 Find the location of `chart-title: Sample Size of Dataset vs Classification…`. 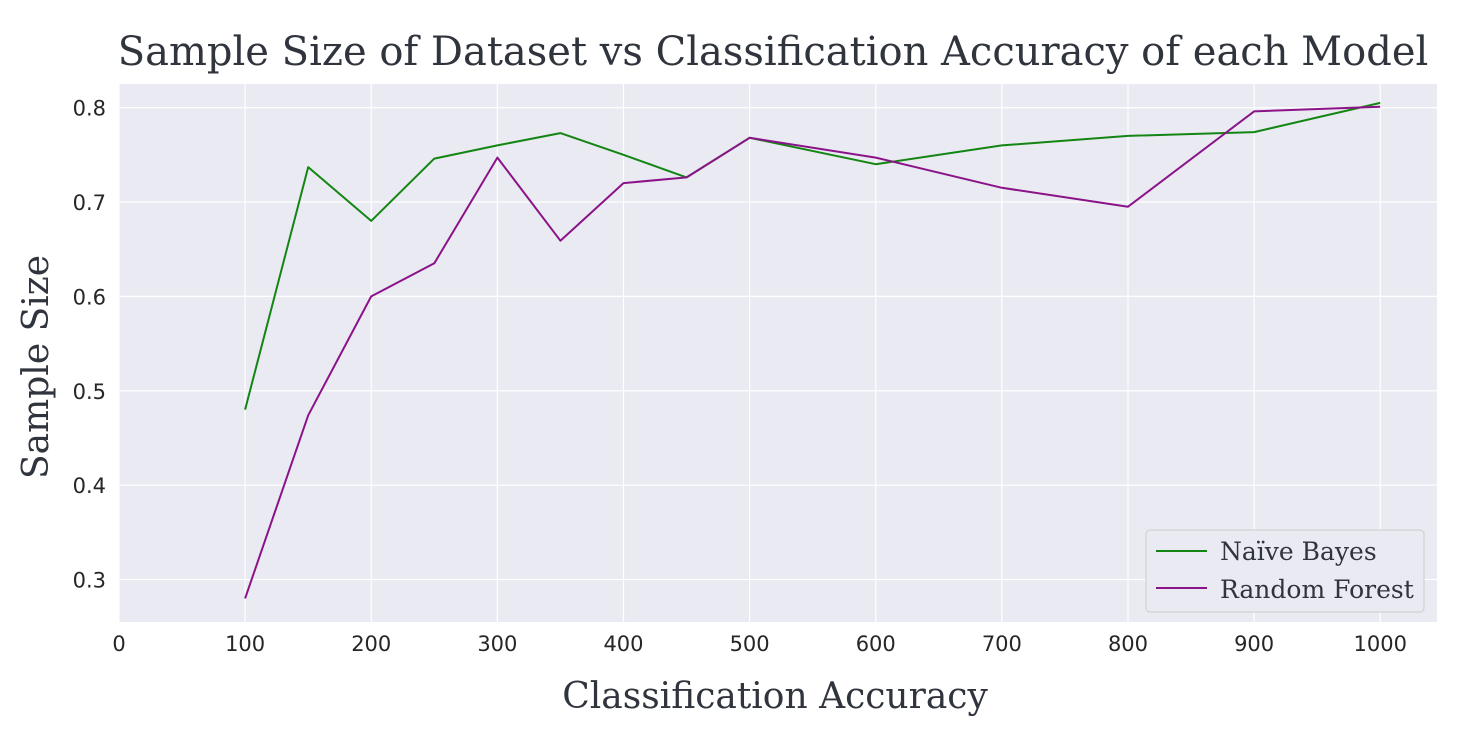

chart-title: Sample Size of Dataset vs Classification… is located at coordinates (773, 52).